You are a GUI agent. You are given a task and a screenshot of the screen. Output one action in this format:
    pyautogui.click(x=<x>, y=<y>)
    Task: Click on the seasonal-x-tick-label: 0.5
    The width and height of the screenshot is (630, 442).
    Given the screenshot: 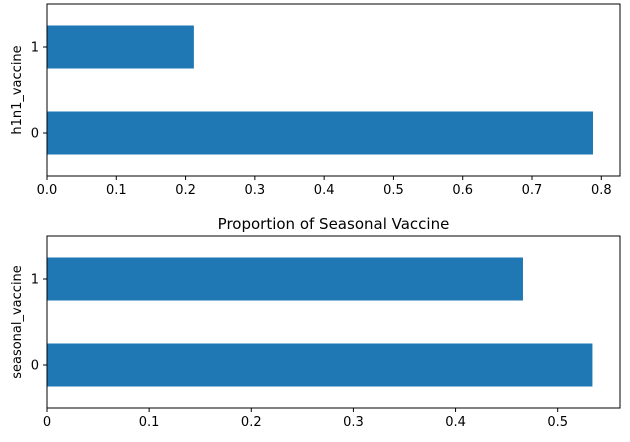 What is the action you would take?
    pyautogui.click(x=557, y=422)
    